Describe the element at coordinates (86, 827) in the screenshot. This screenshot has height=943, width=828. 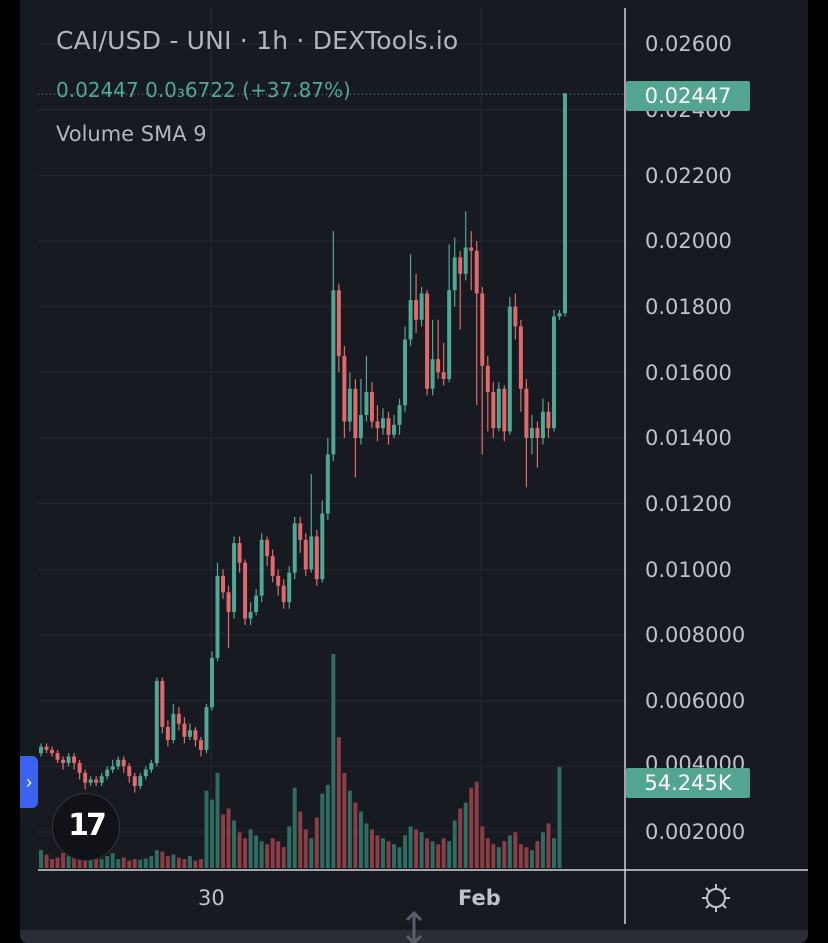
I see `tradingview-logo: 17` at that location.